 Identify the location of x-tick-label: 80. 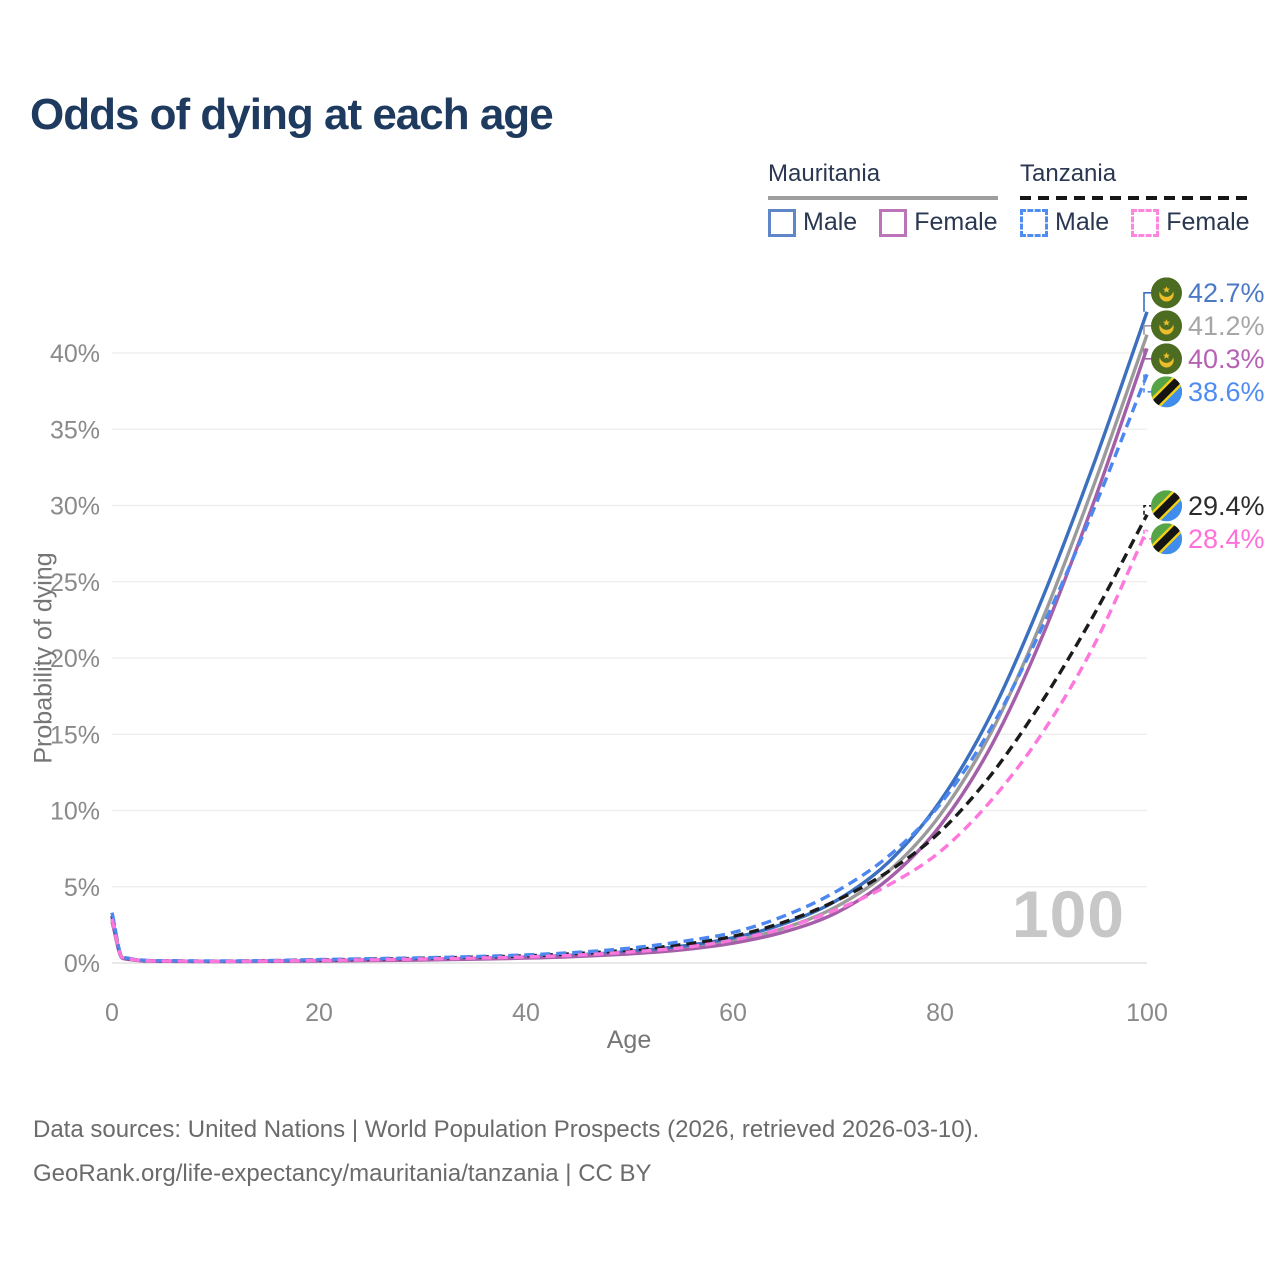
(940, 1013).